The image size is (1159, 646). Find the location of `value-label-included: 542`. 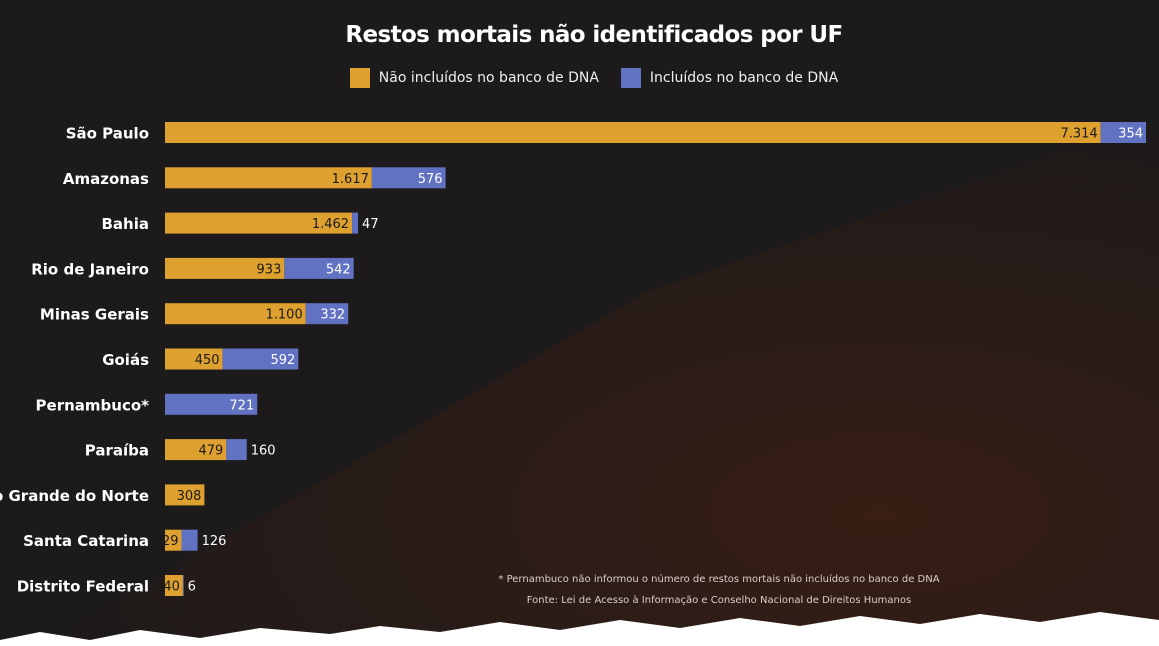

value-label-included: 542 is located at coordinates (338, 269).